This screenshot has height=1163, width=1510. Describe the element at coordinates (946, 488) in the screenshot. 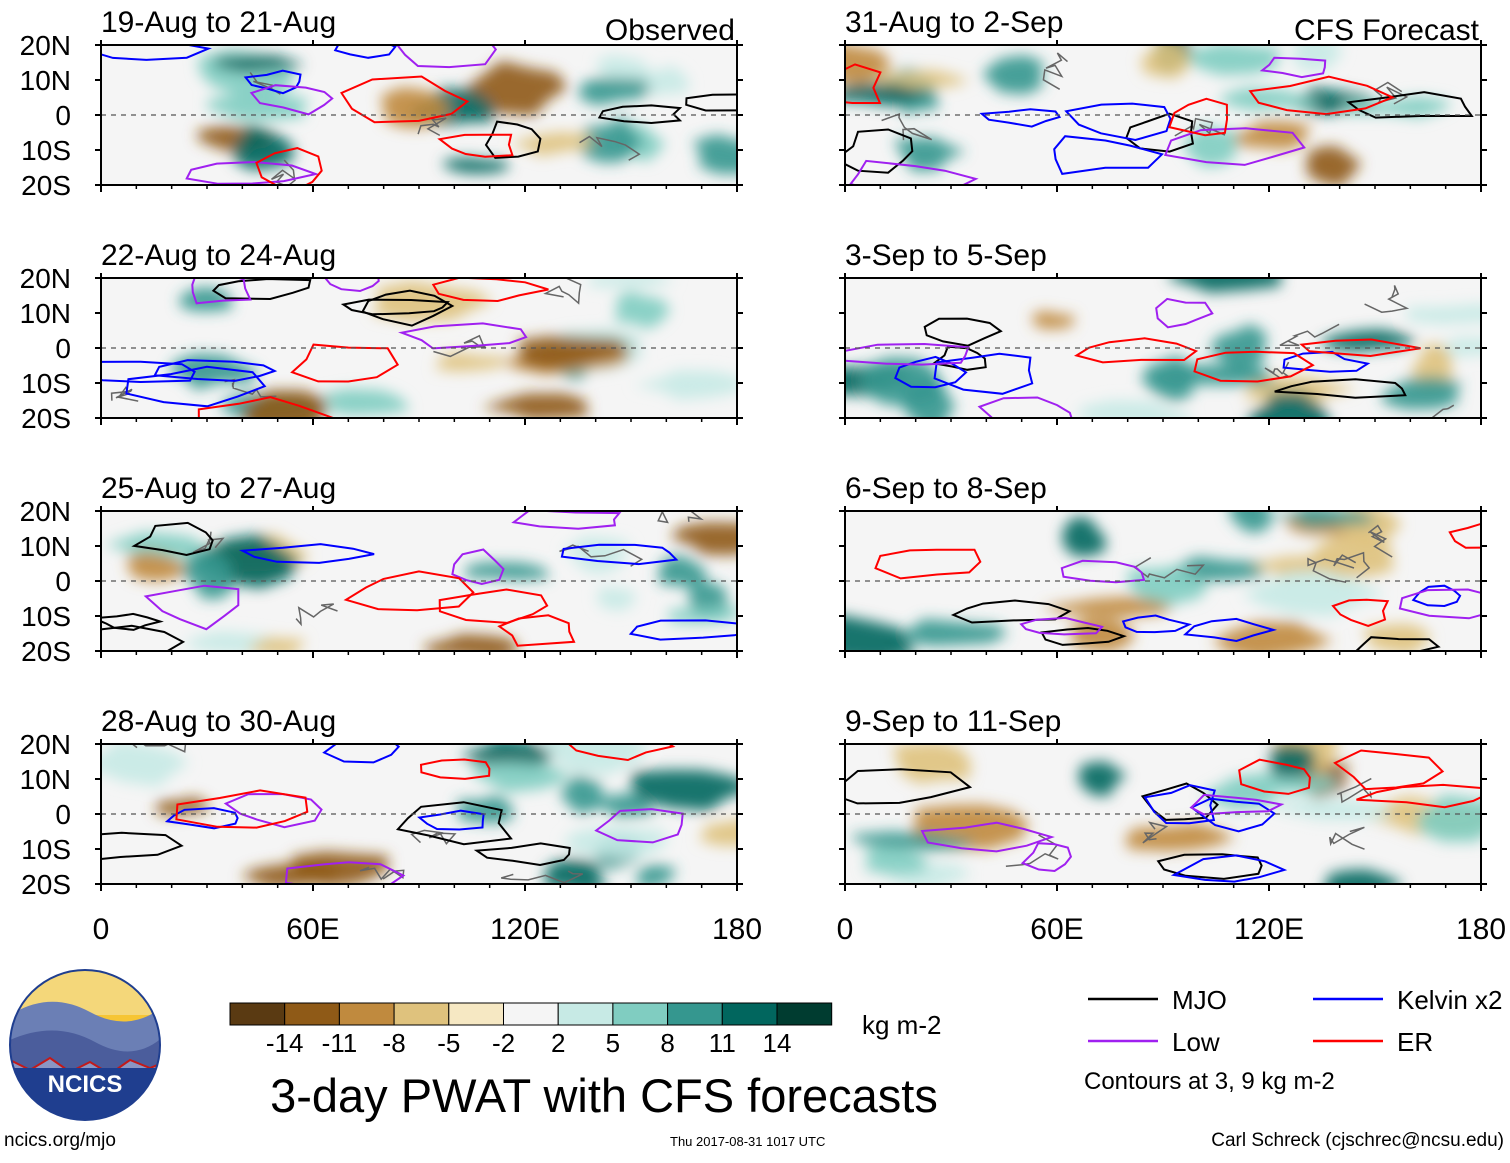

I see `panel-title: 6-Sep to 8-Sep` at that location.